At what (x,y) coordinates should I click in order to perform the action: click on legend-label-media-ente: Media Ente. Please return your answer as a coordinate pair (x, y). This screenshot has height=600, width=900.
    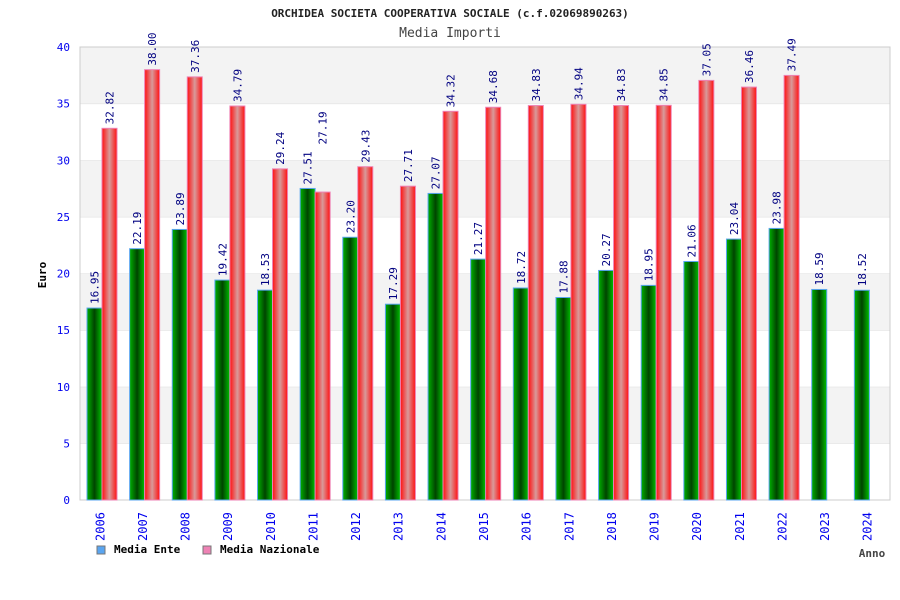
    Looking at the image, I should click on (147, 549).